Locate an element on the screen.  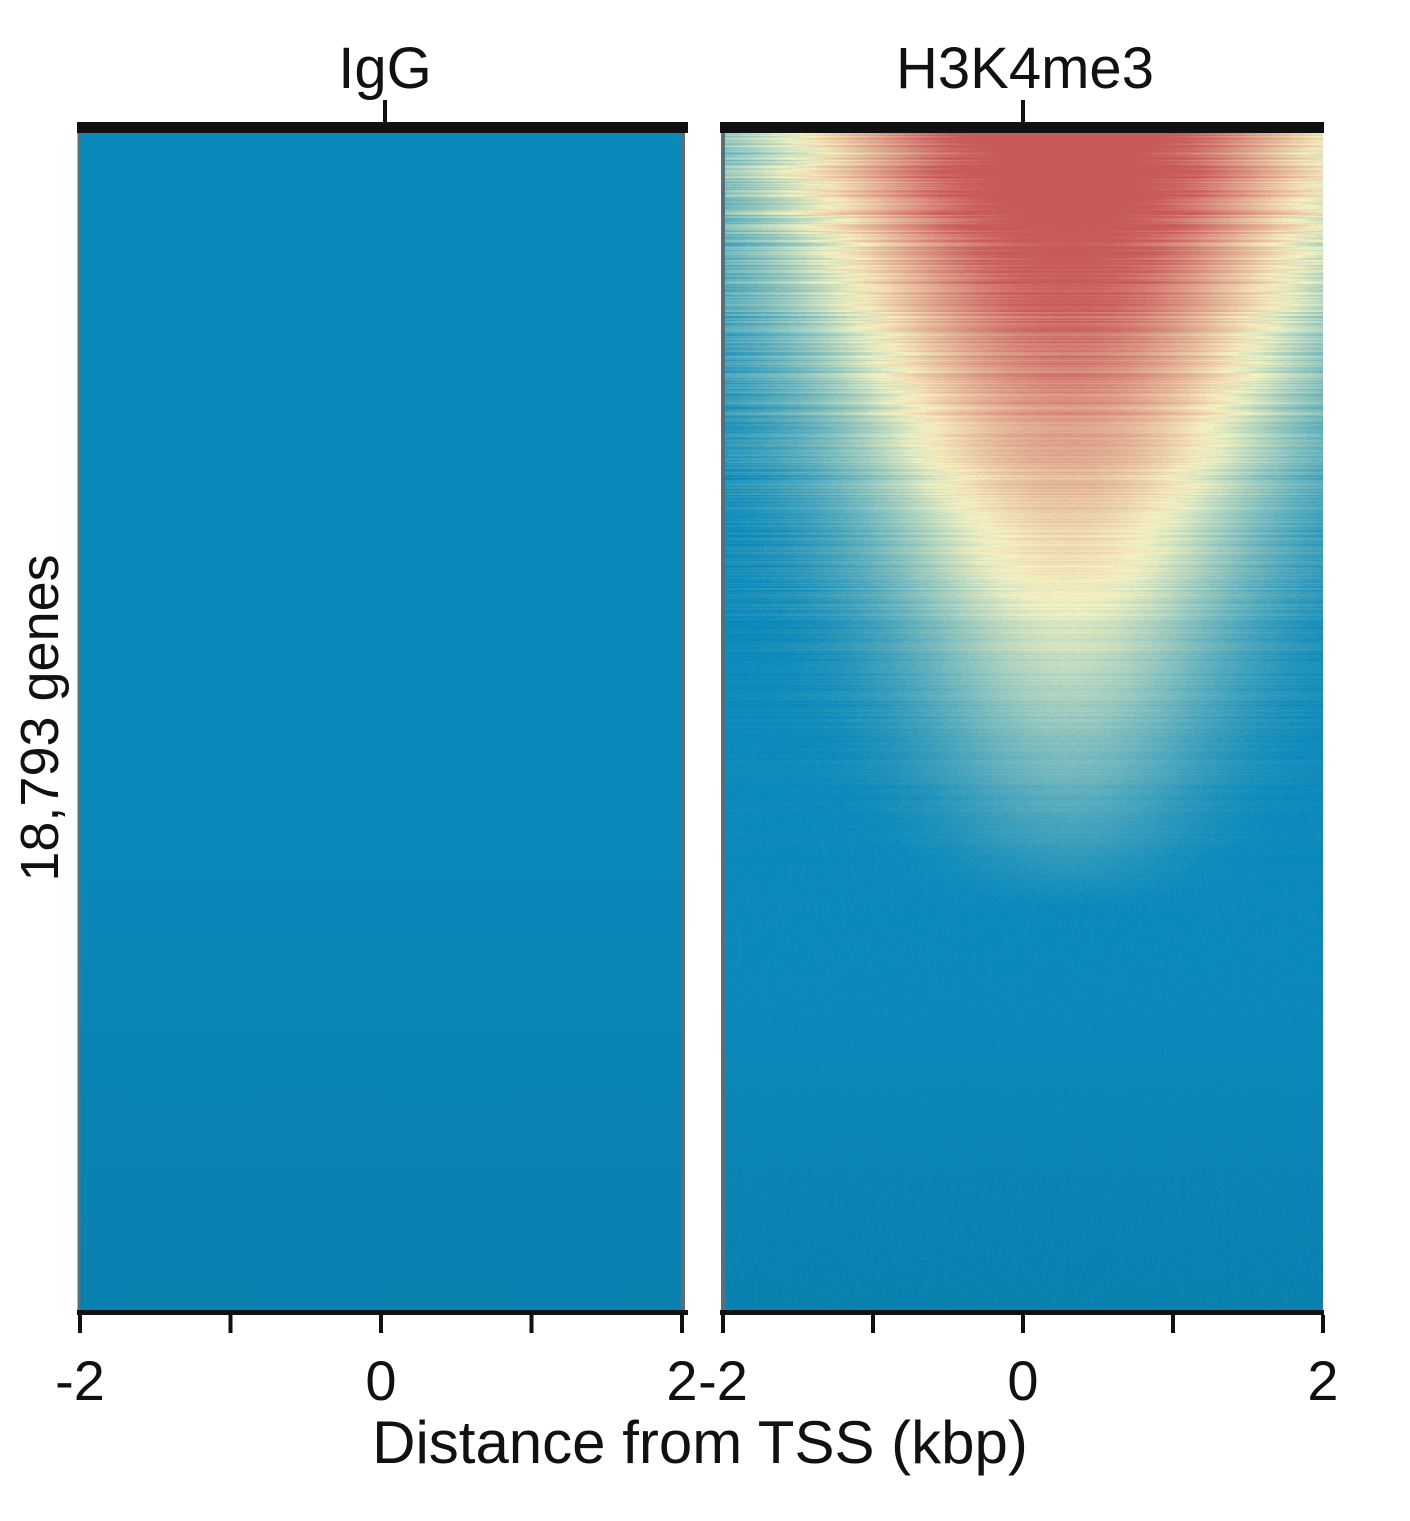
bottom-axis-h3k4me3 is located at coordinates (1022, 1312).